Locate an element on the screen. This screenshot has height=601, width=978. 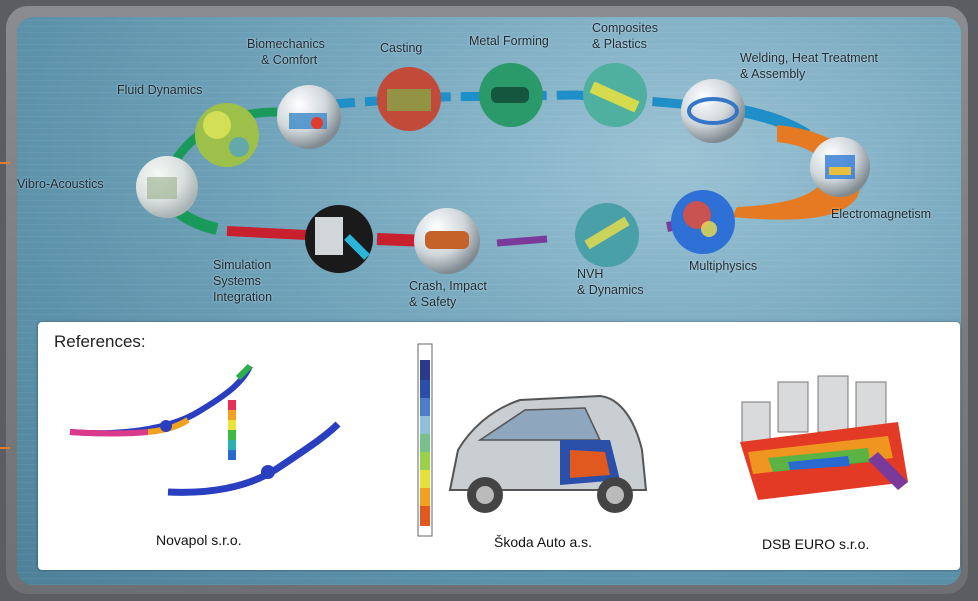
label-electromagnetism: Electromagnetism is located at coordinates (881, 214).